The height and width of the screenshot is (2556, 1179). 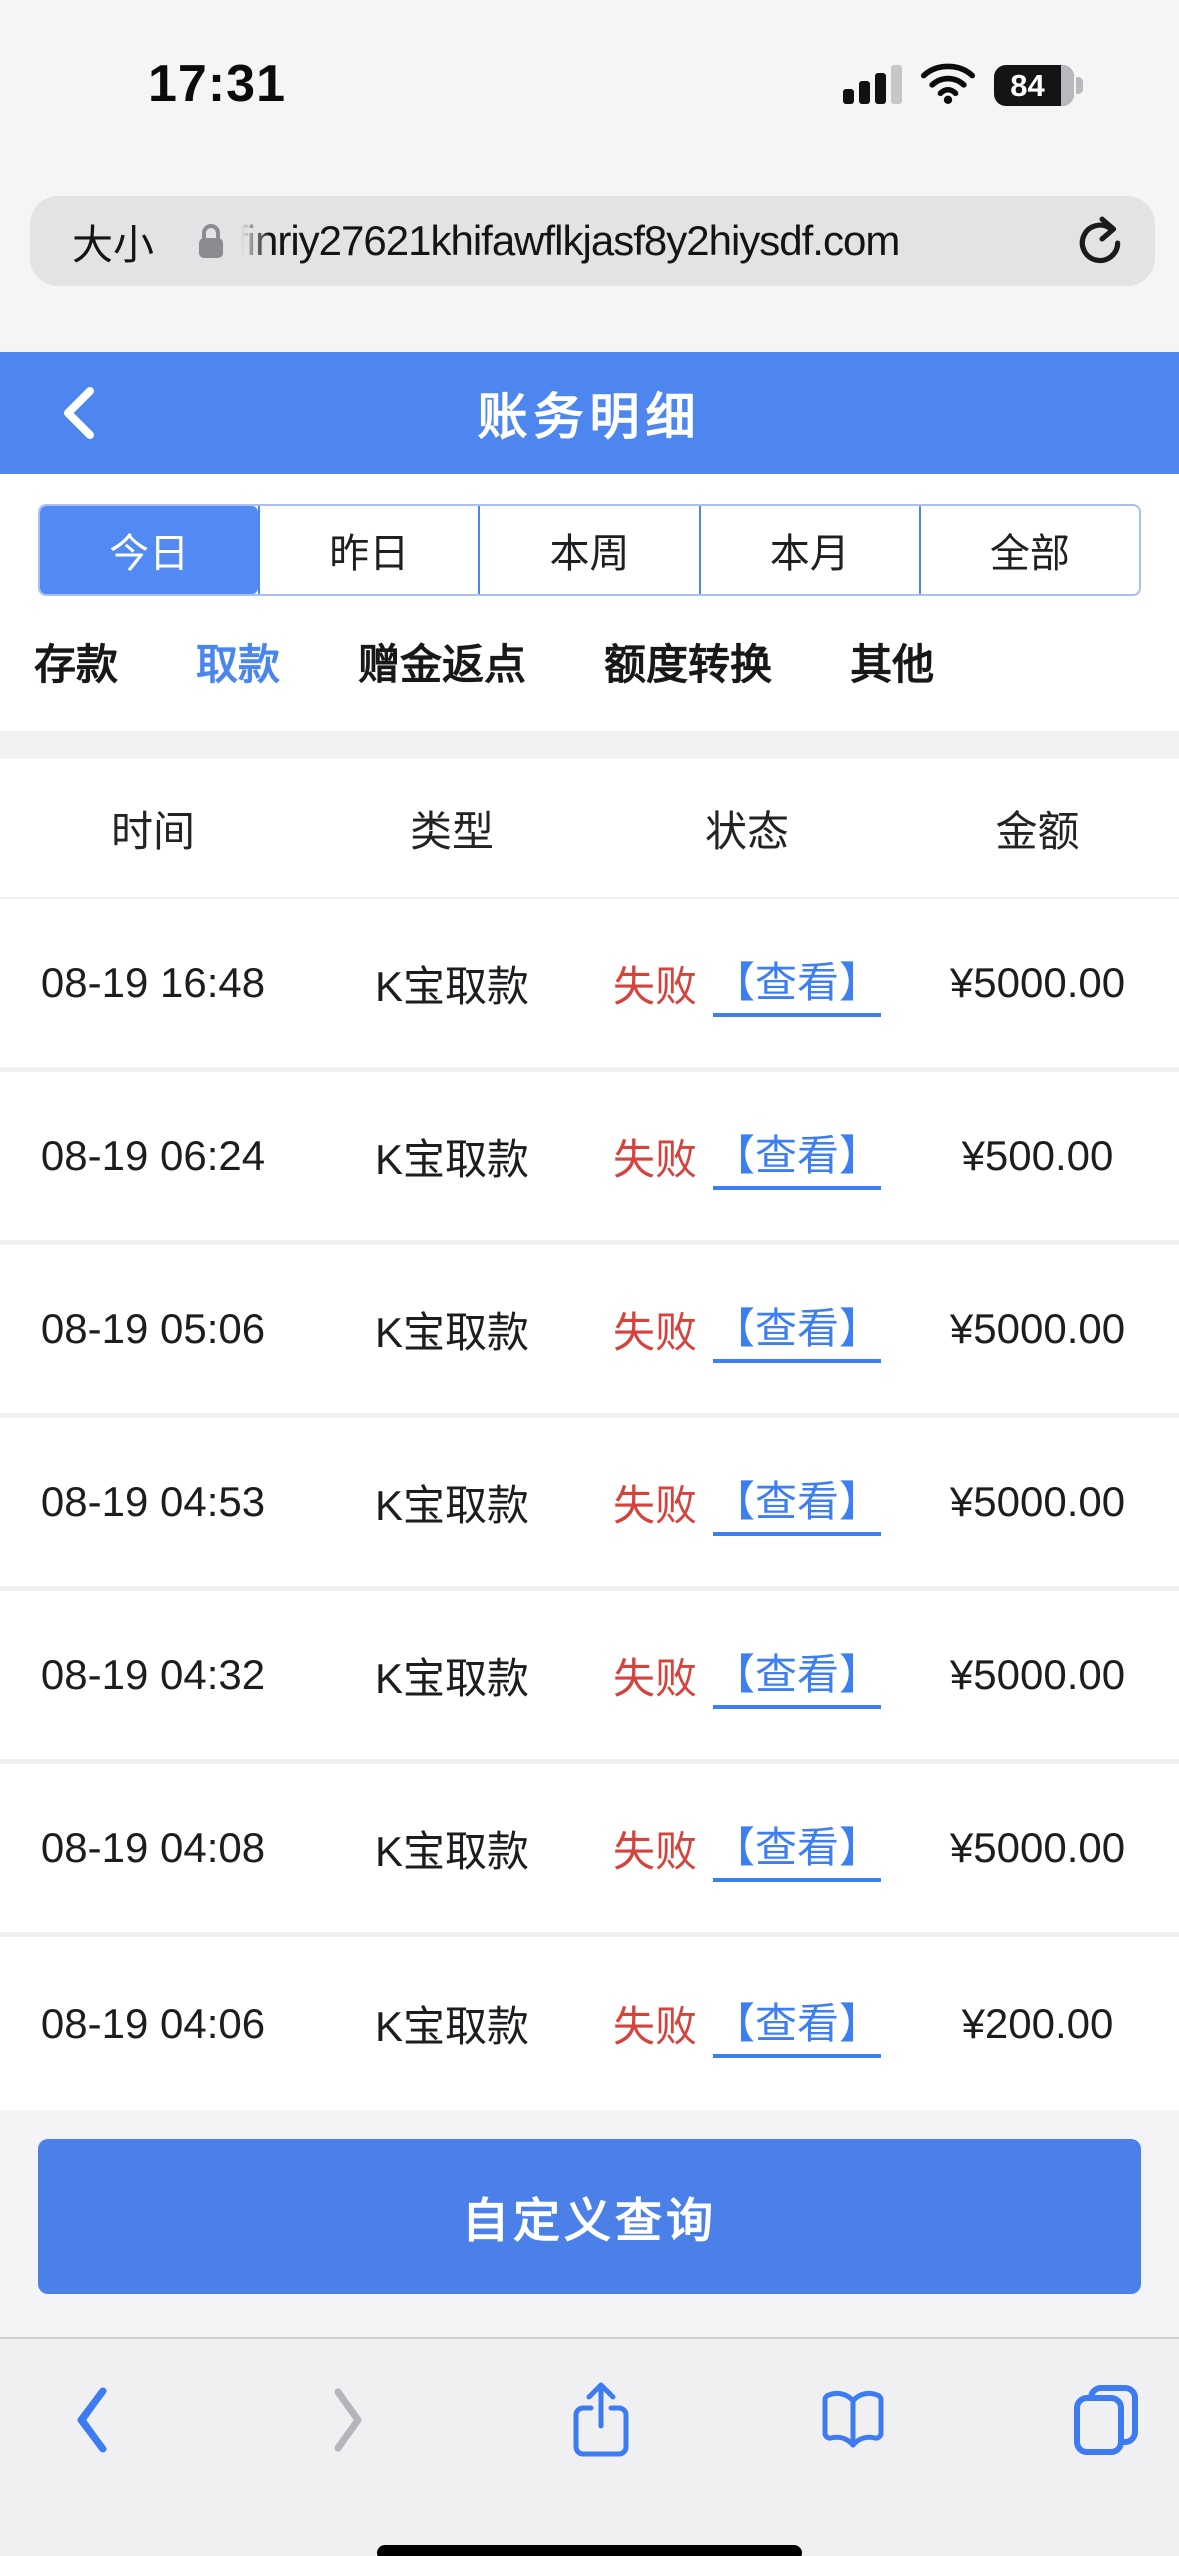 I want to click on cell-time: 08-19 05:06, so click(x=153, y=1328).